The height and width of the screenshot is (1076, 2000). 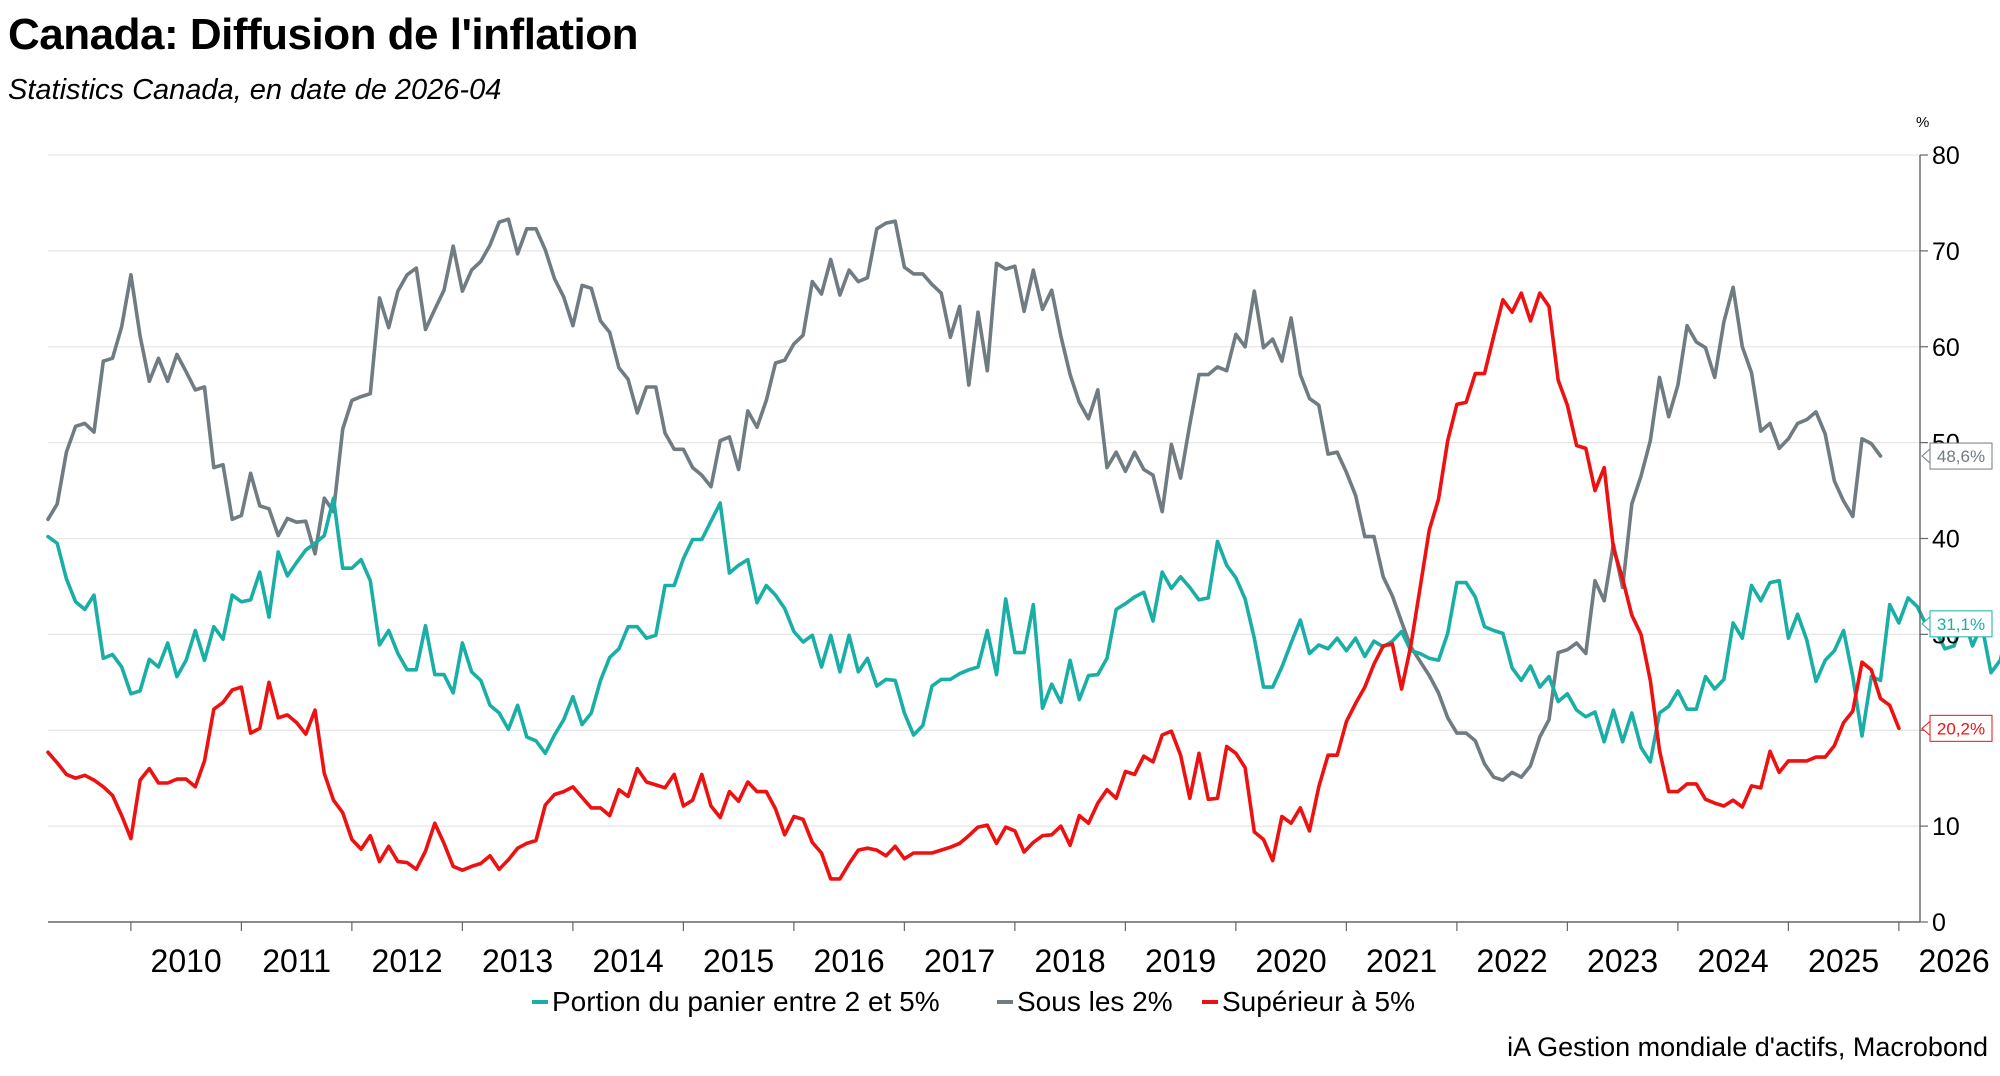 I want to click on x-tick-label-2022: 2022, so click(x=1512, y=961).